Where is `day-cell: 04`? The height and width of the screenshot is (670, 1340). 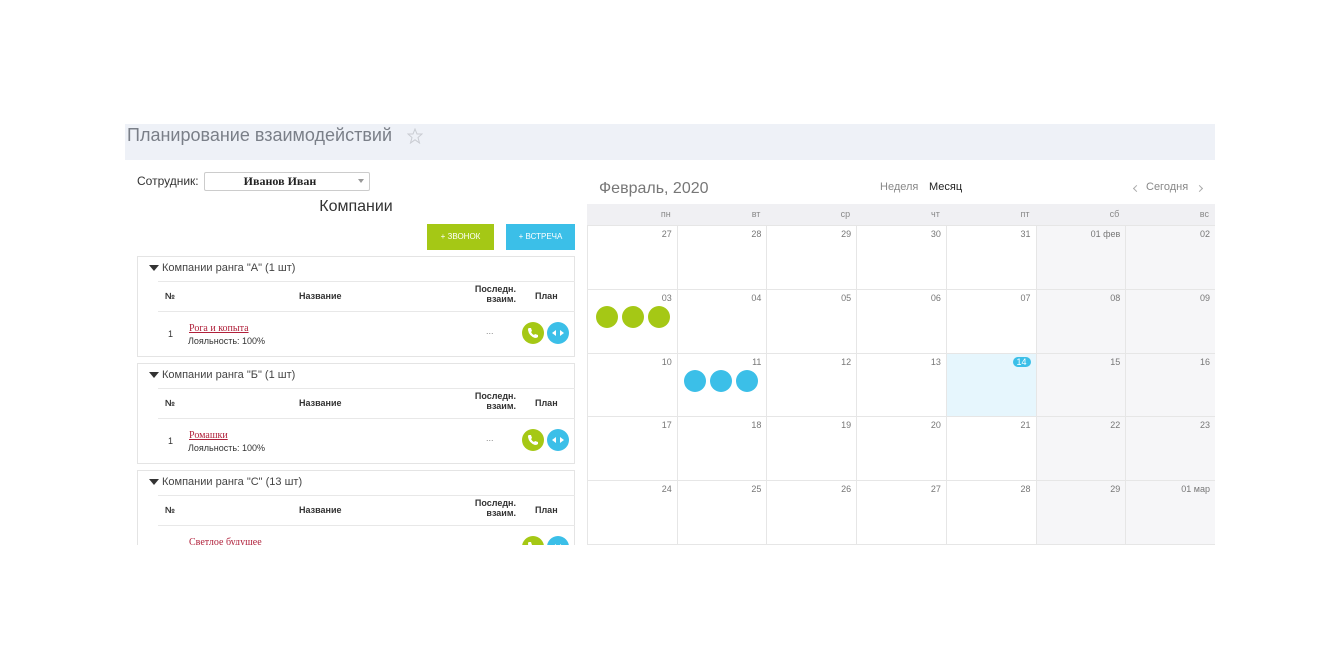 day-cell: 04 is located at coordinates (722, 321).